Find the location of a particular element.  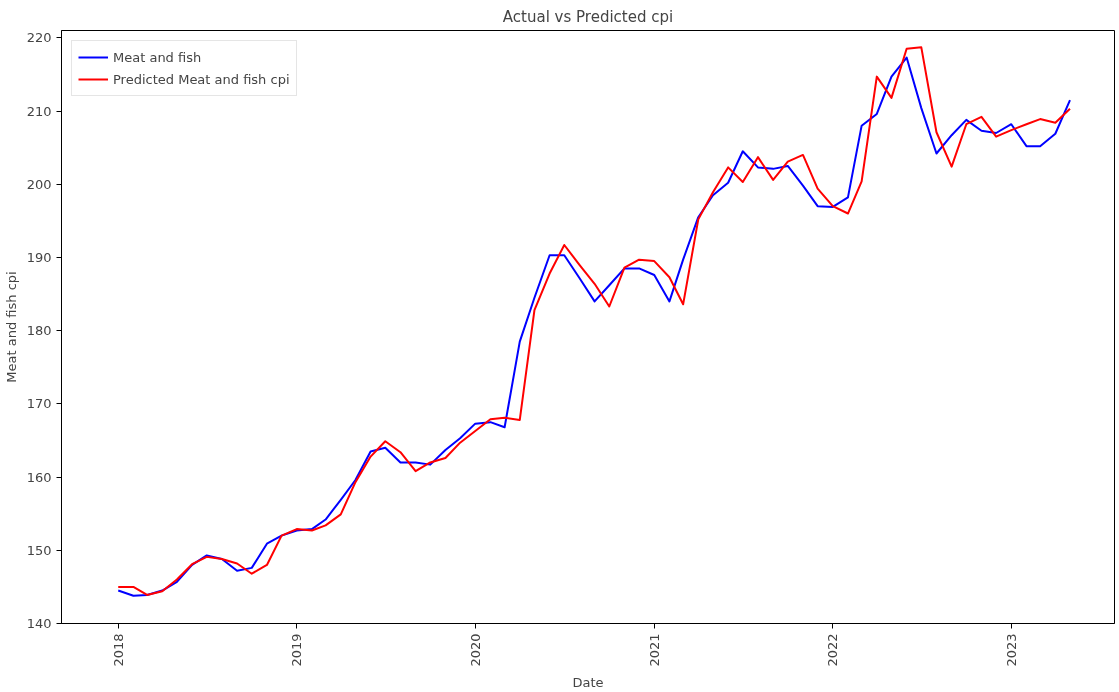

x-tick-label: 2023 is located at coordinates (1011, 650).